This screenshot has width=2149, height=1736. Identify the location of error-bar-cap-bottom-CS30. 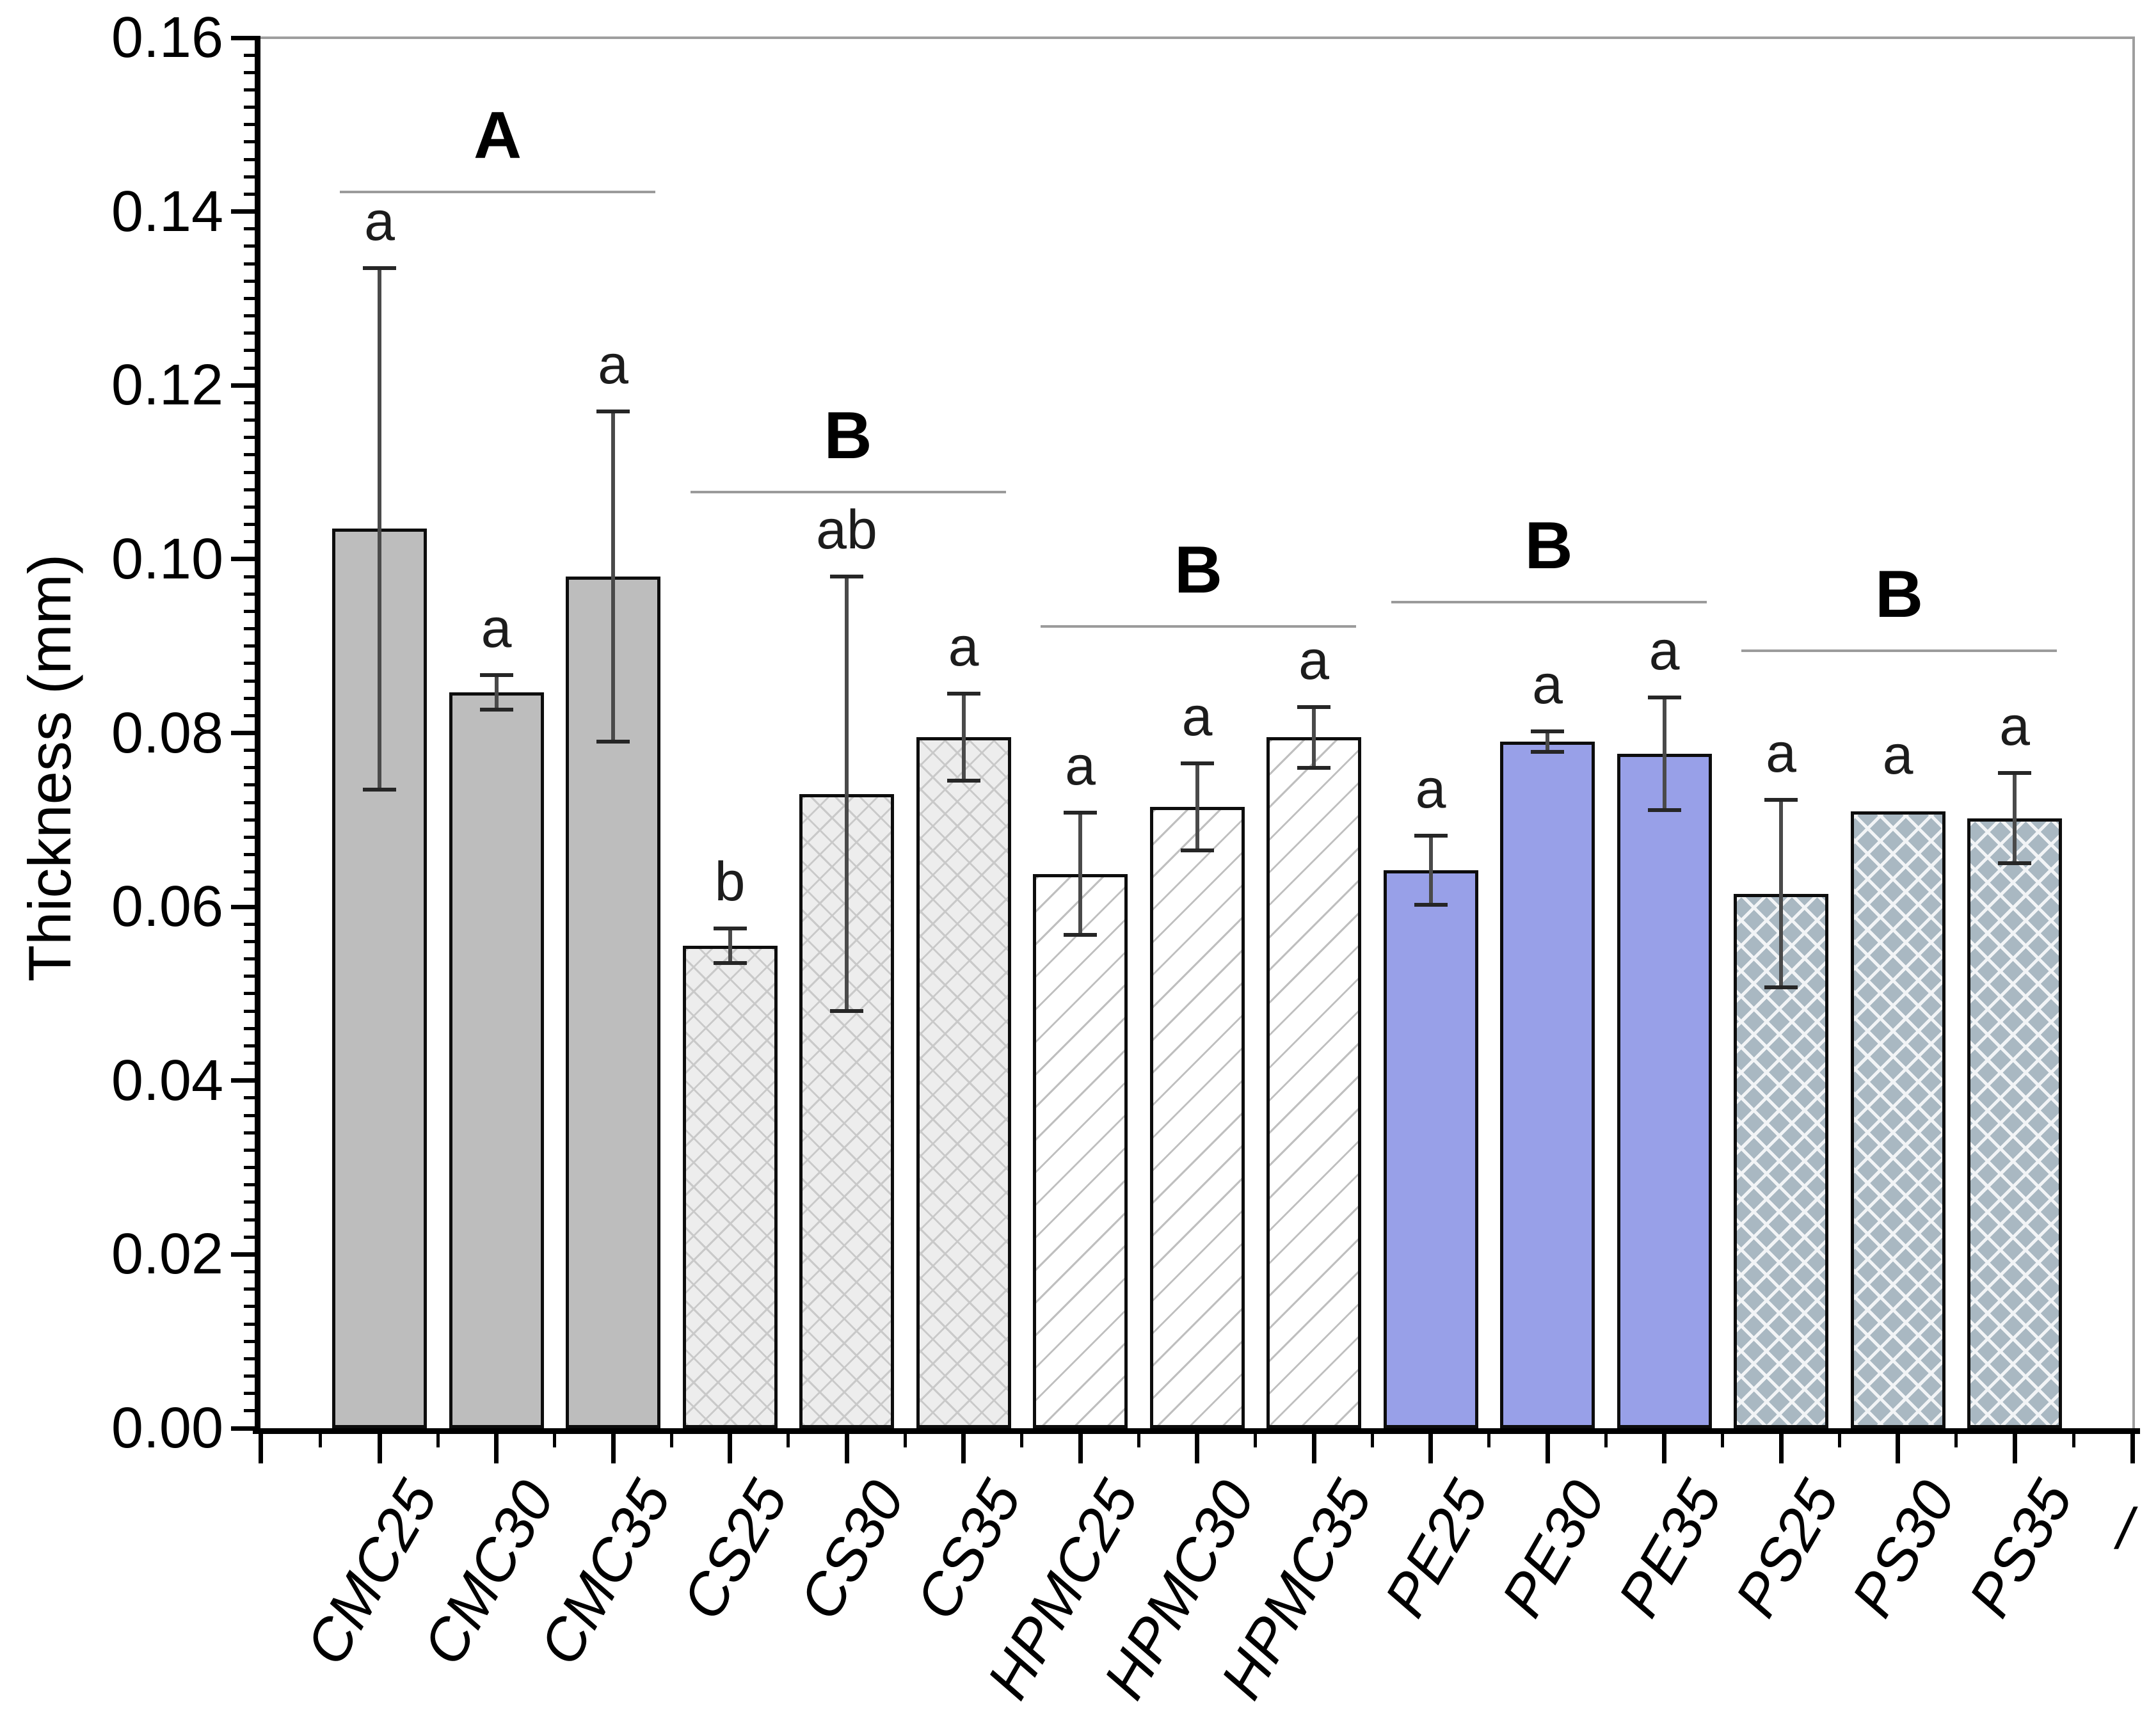
(846, 1011).